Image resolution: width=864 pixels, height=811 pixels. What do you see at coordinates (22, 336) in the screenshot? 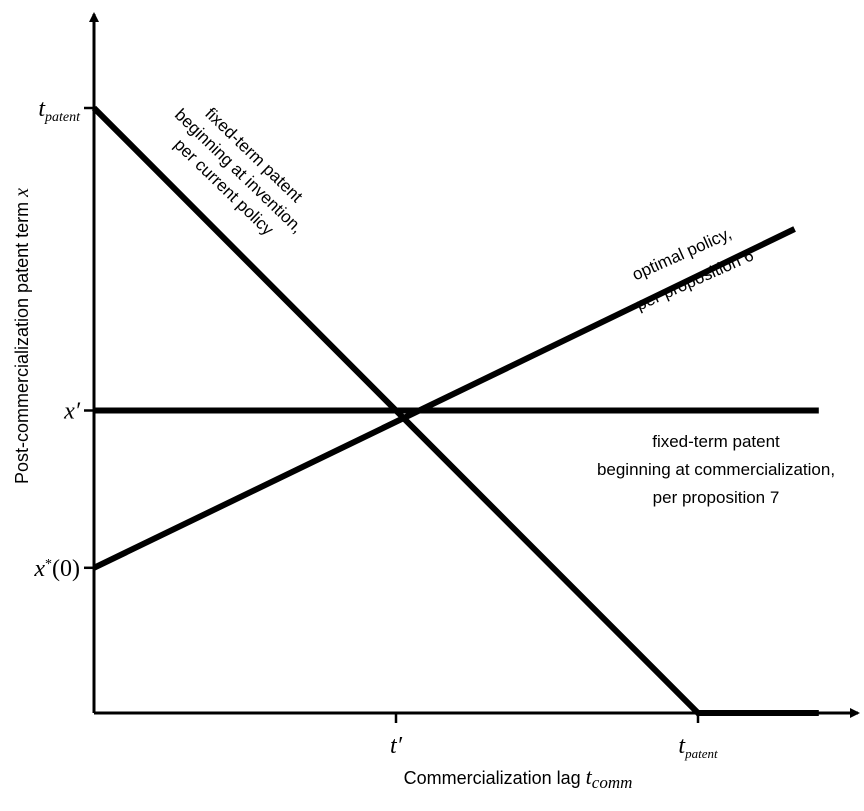
I see `y-axis-label: Post-commercialization patent term x` at bounding box center [22, 336].